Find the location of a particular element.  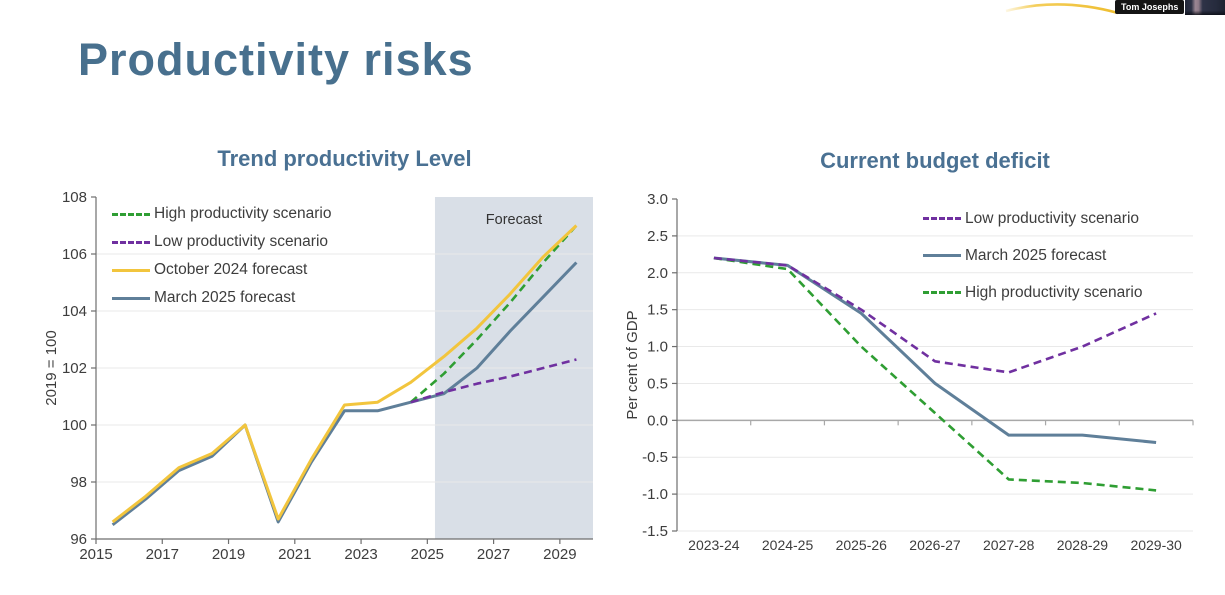

forecast-region-label: Forecast is located at coordinates (514, 220).